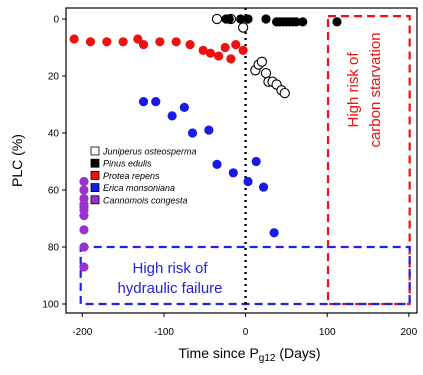 The image size is (423, 375). Describe the element at coordinates (54, 134) in the screenshot. I see `y-tick-label: 40` at that location.